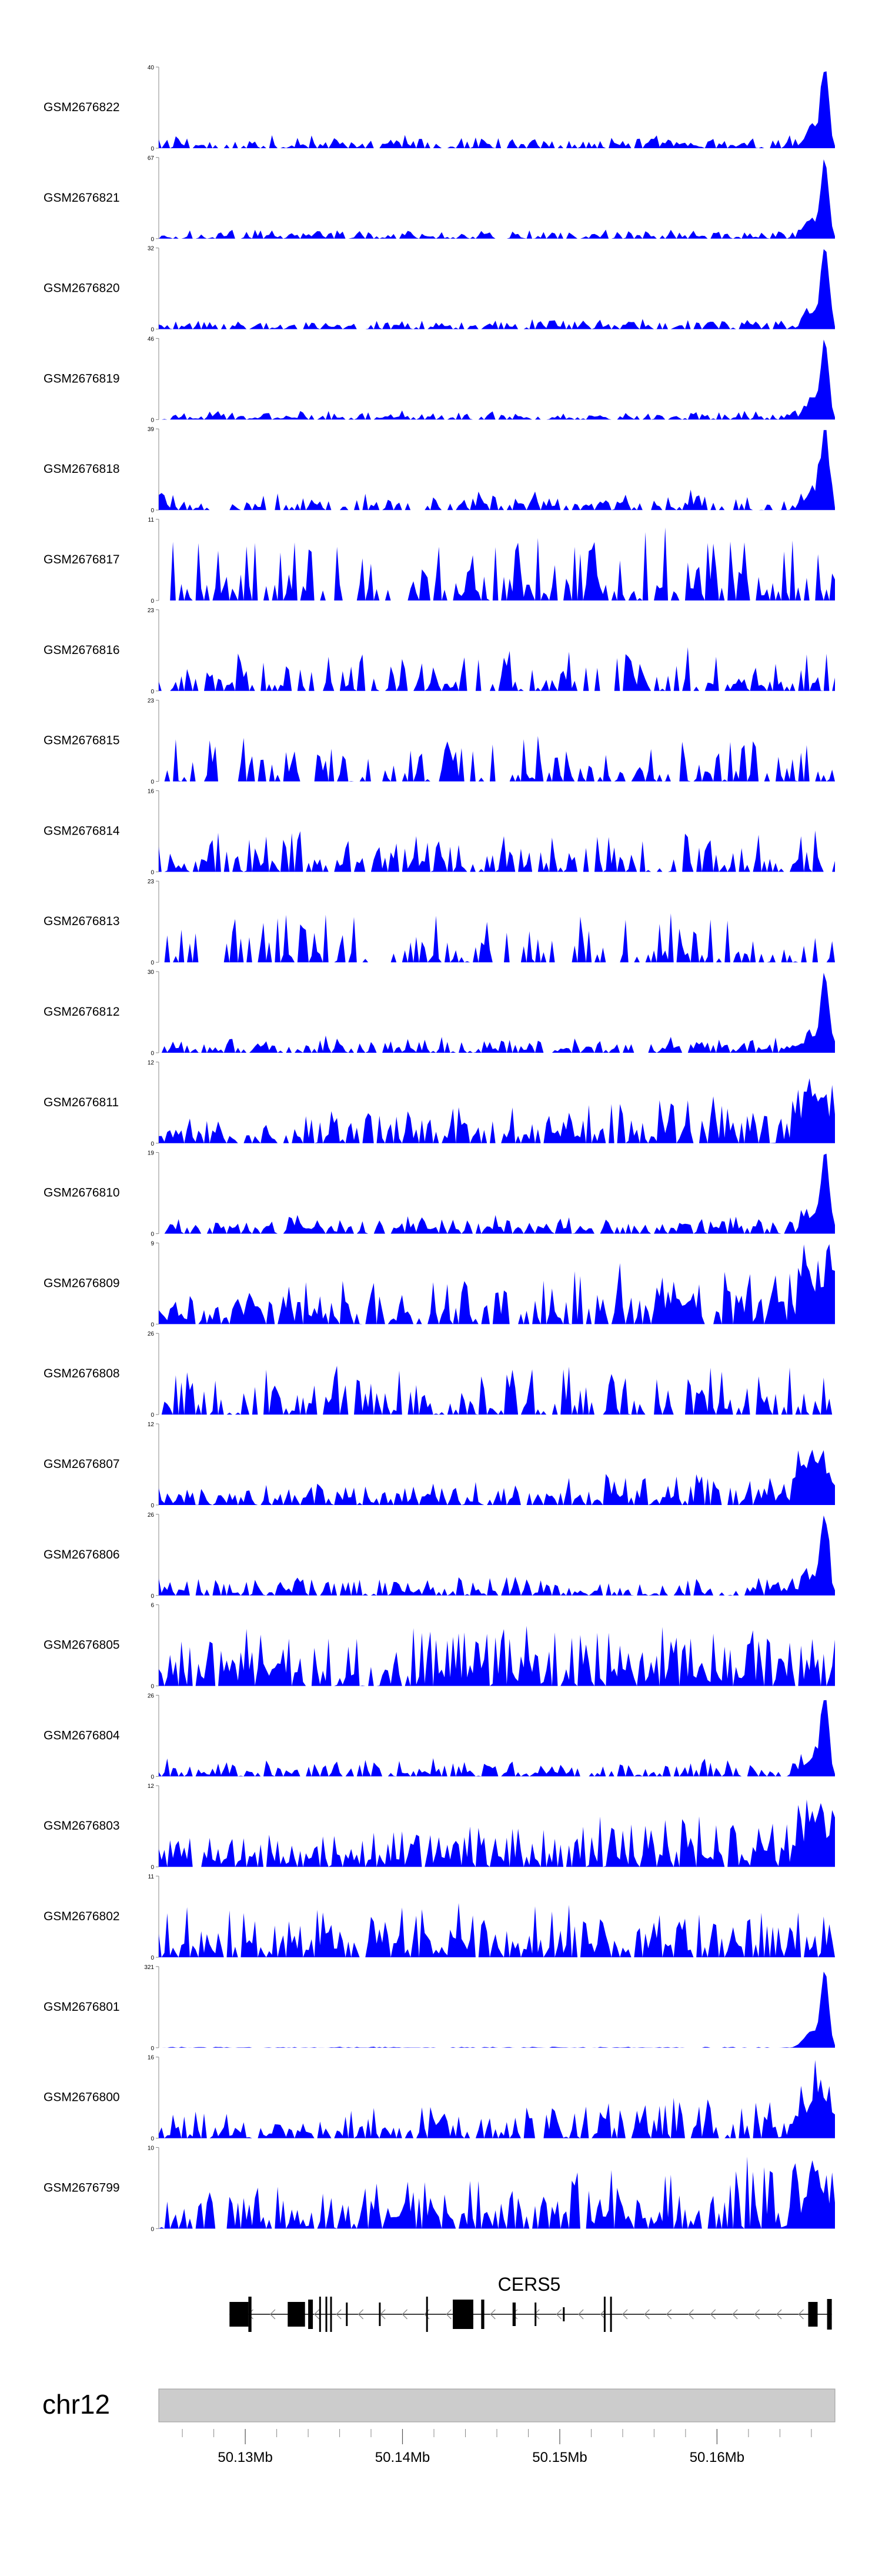 The width and height of the screenshot is (882, 2576). Describe the element at coordinates (76, 2404) in the screenshot. I see `chromosome-label: chr12` at that location.